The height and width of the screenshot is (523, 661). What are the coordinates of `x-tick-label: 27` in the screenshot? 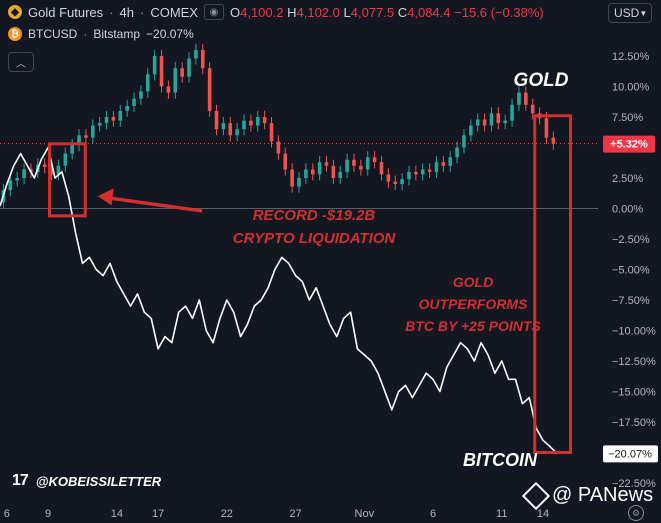 It's located at (295, 514).